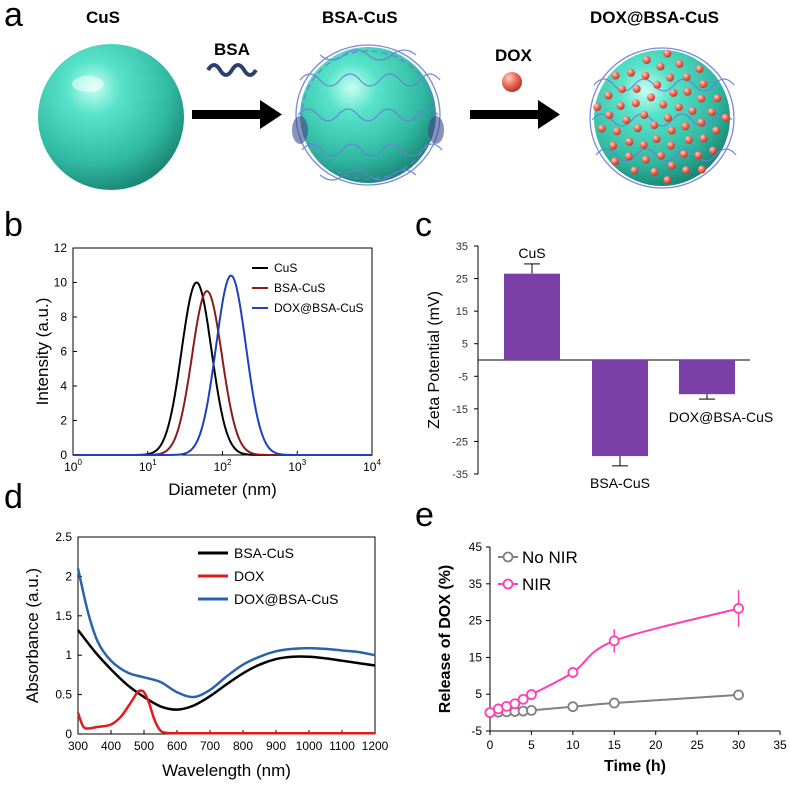 The image size is (790, 785). Describe the element at coordinates (531, 253) in the screenshot. I see `bar-label: CuS` at that location.